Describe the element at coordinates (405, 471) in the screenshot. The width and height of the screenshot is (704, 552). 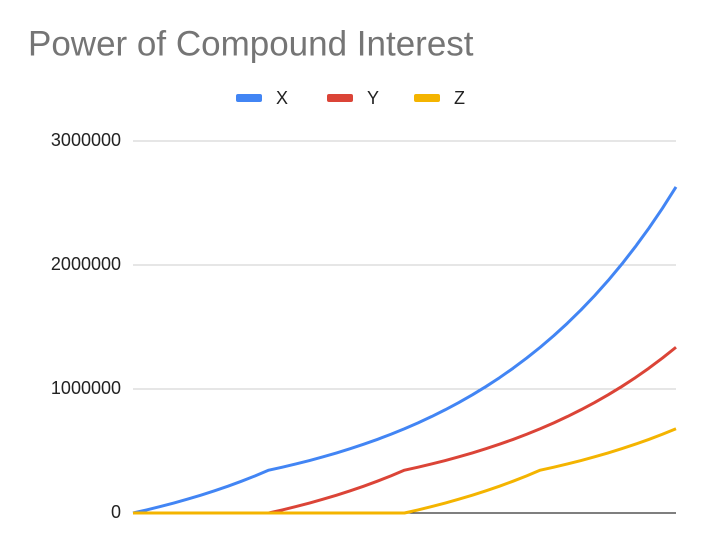
I see `series-line` at that location.